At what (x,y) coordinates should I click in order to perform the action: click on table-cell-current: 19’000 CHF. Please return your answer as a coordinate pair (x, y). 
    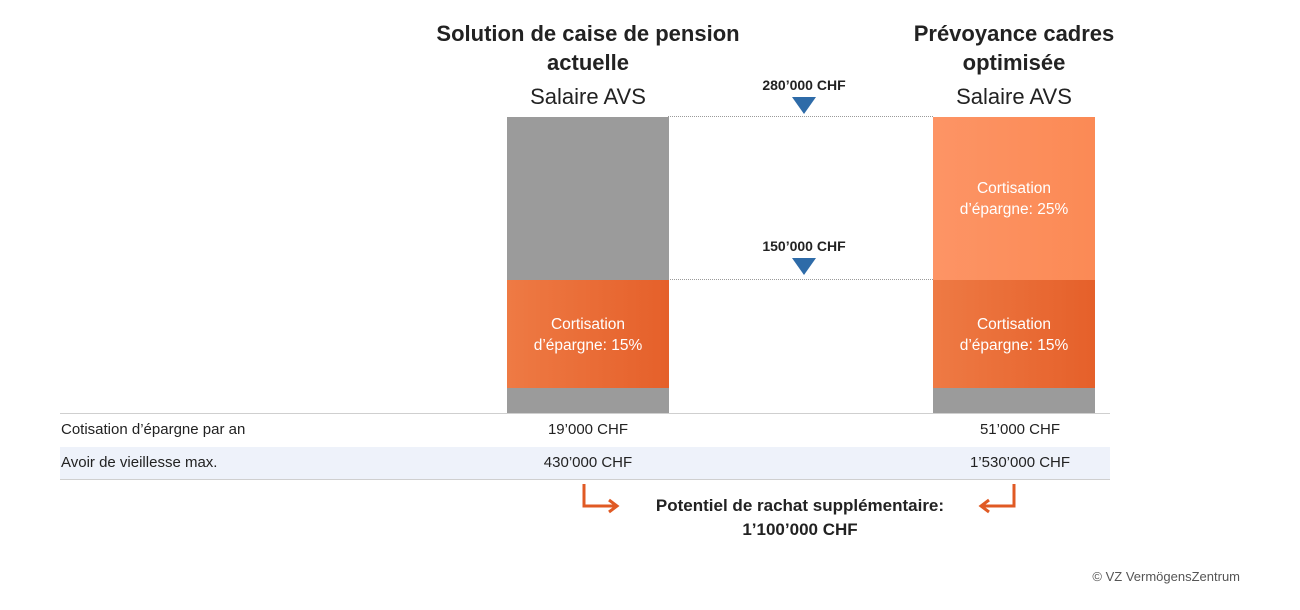
    Looking at the image, I should click on (588, 429).